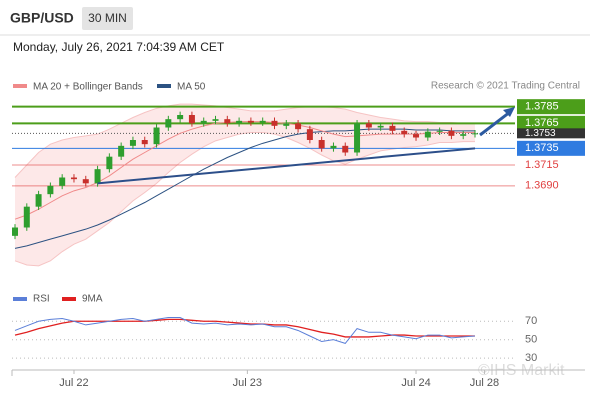 The image size is (590, 400). Describe the element at coordinates (415, 383) in the screenshot. I see `x-tick-label: Jul 24` at that location.